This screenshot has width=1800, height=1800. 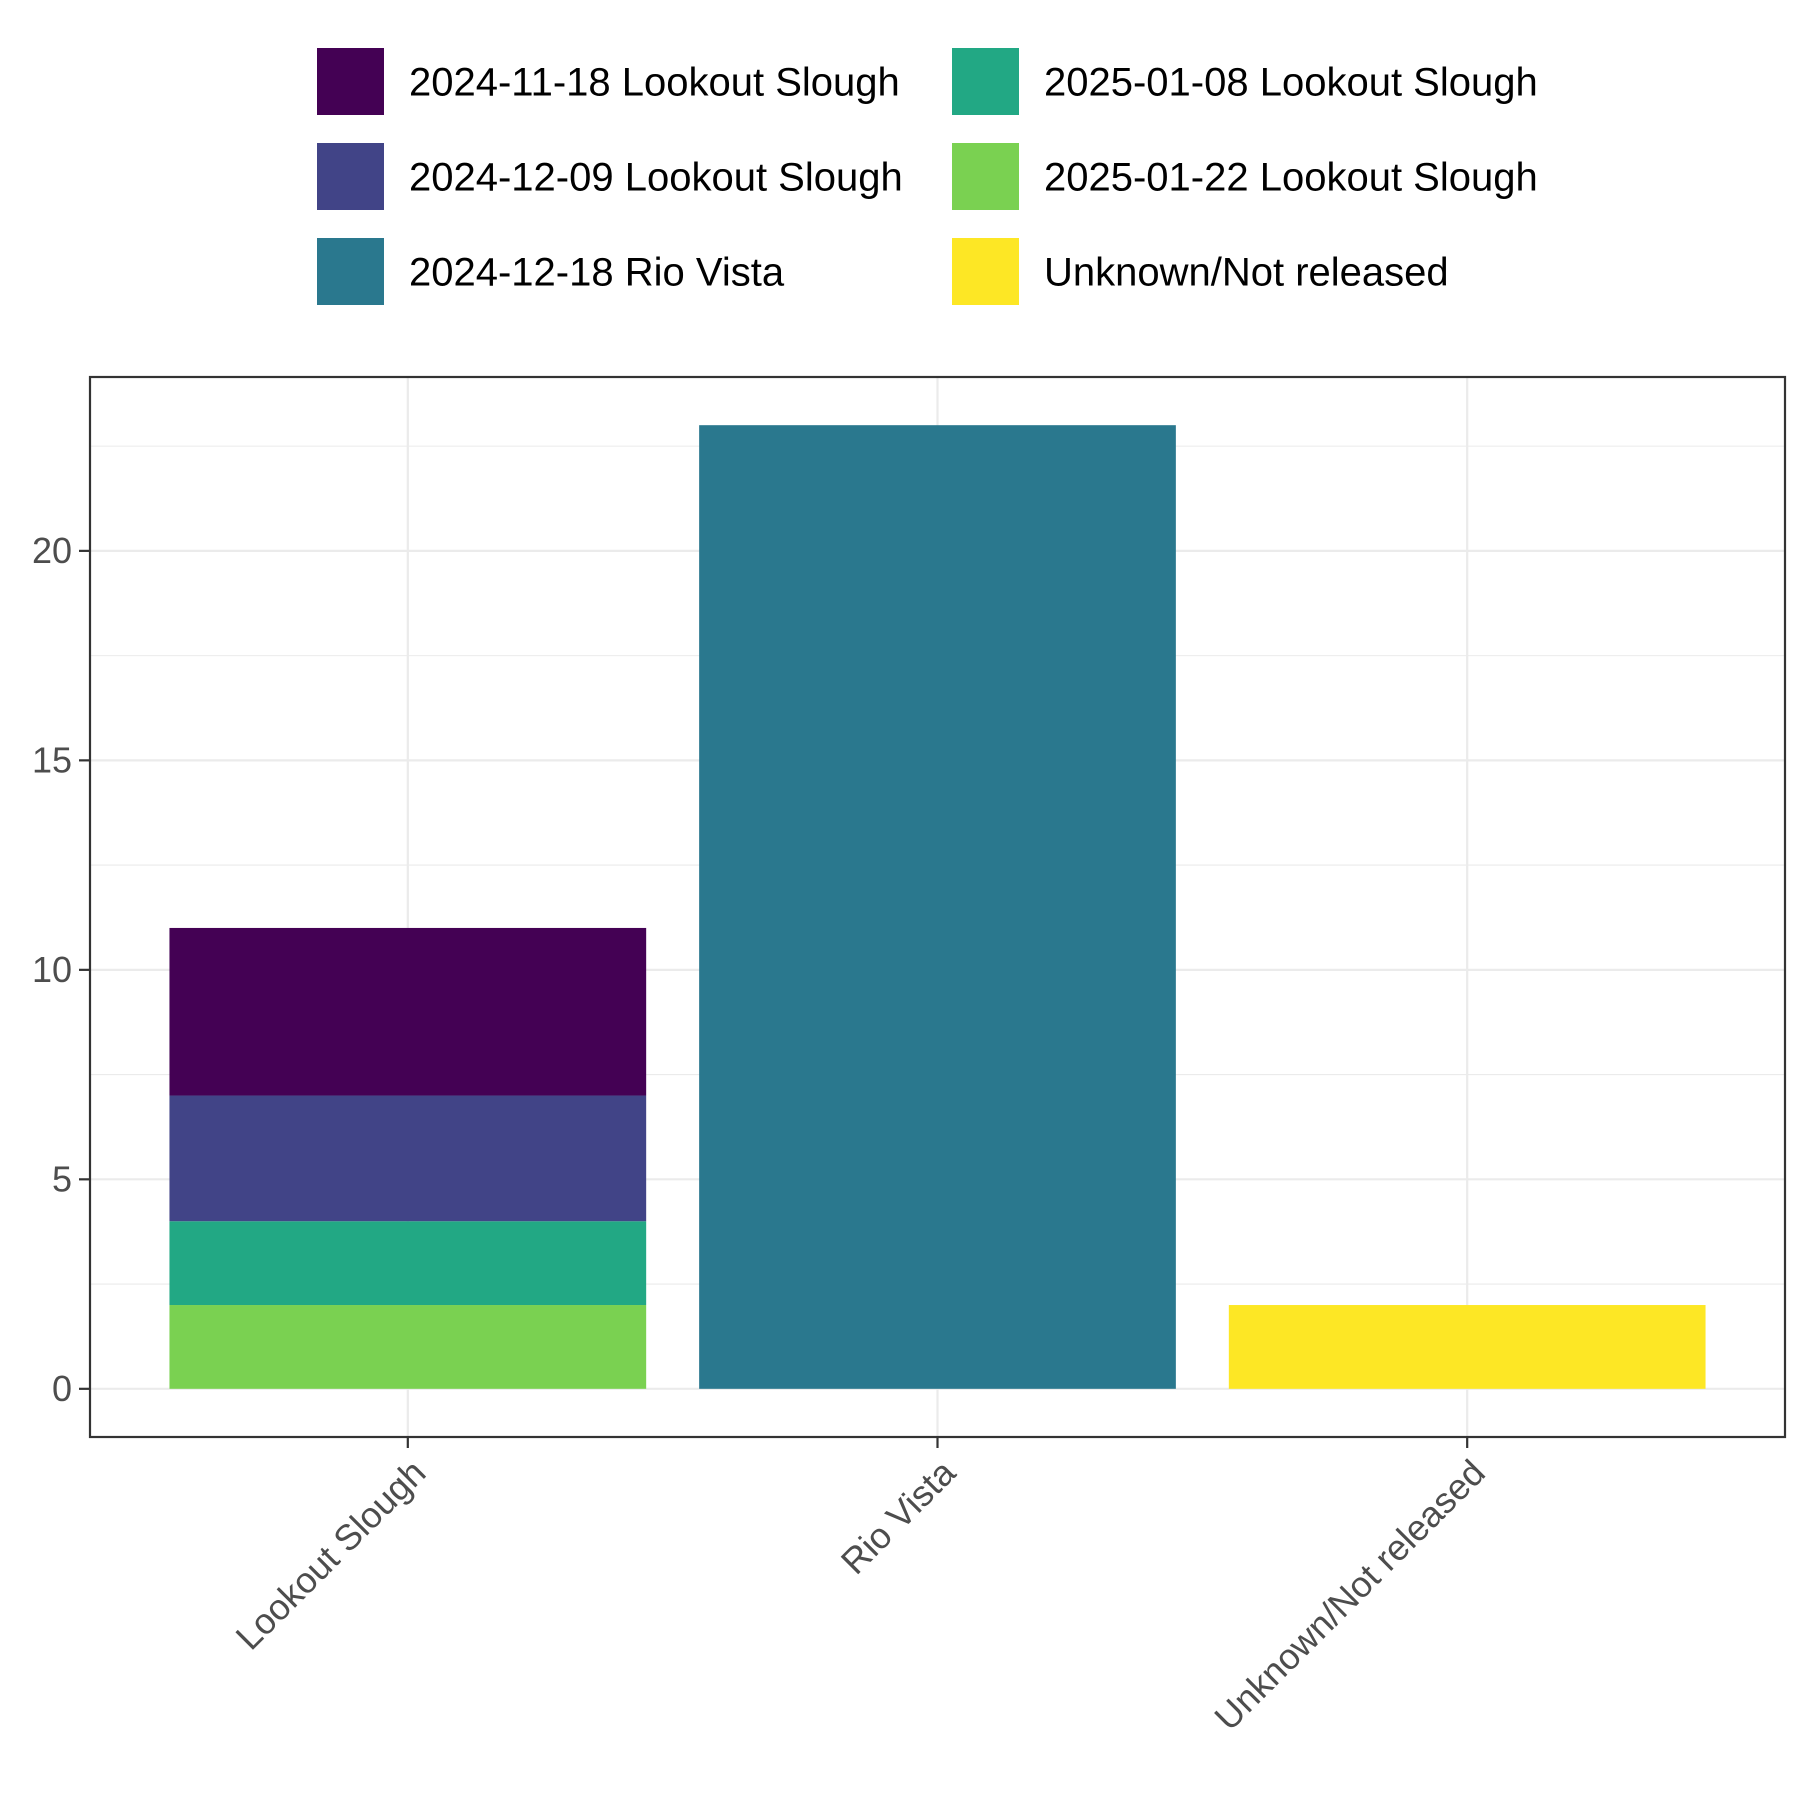 I want to click on y-tick-label: 15, so click(x=52, y=759).